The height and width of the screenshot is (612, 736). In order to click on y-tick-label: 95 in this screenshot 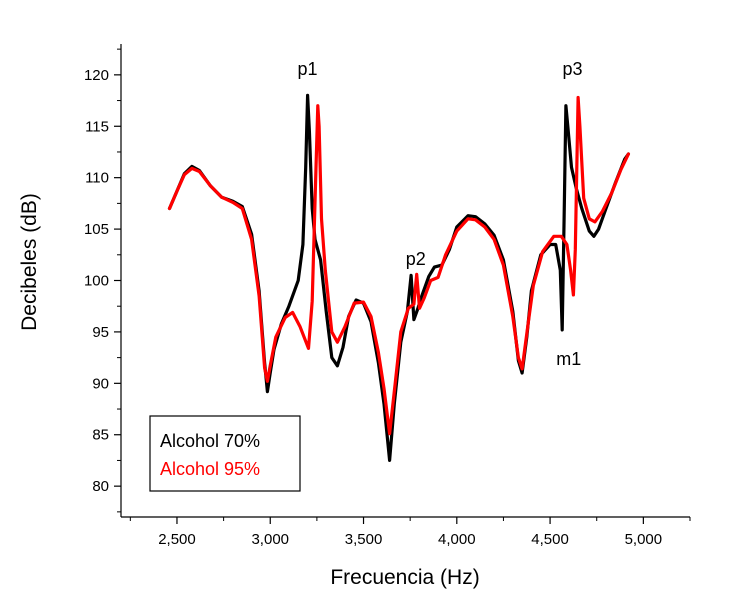, I will do `click(100, 332)`.